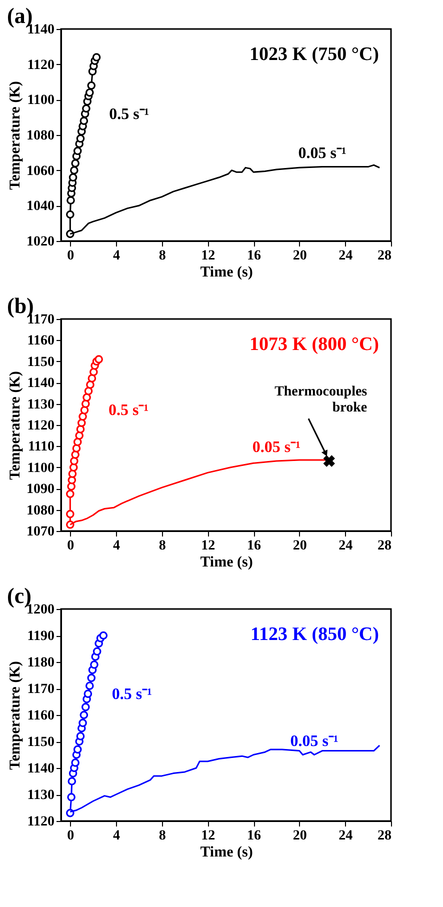  What do you see at coordinates (314, 634) in the screenshot?
I see `annotation: 1123 K (850 °C)` at bounding box center [314, 634].